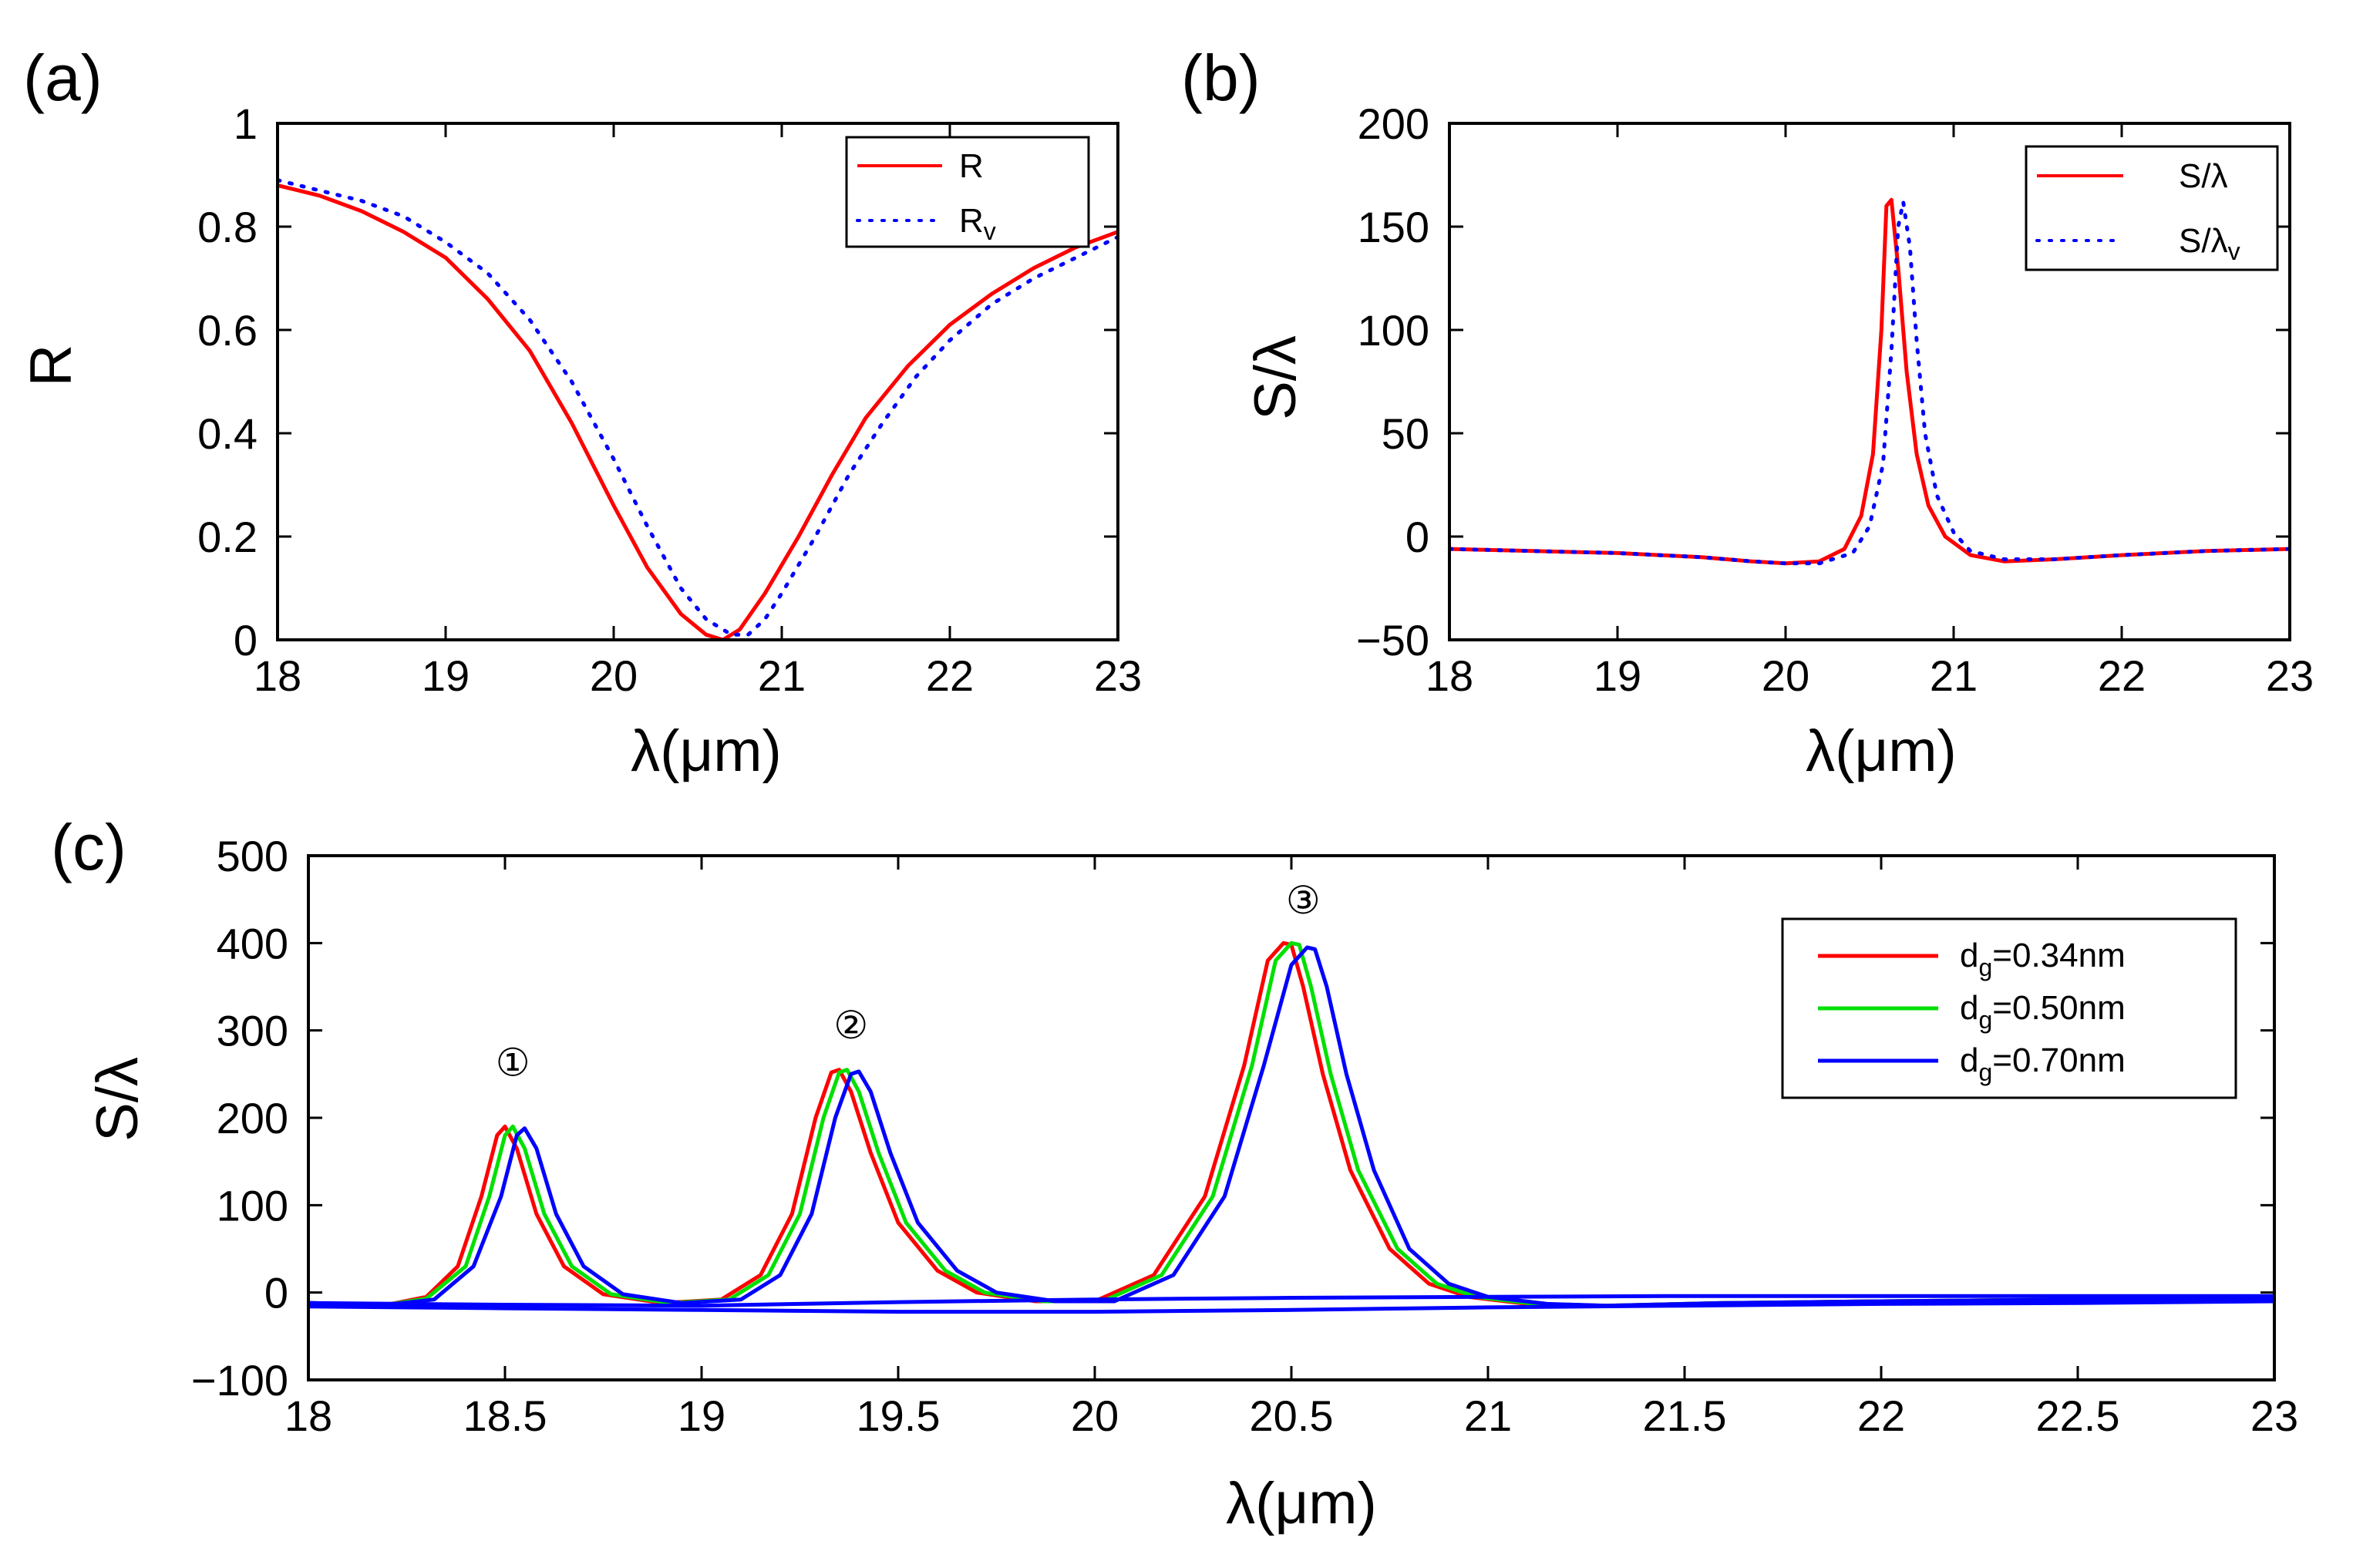  Describe the element at coordinates (1392, 640) in the screenshot. I see `y-tick-label: −50` at that location.